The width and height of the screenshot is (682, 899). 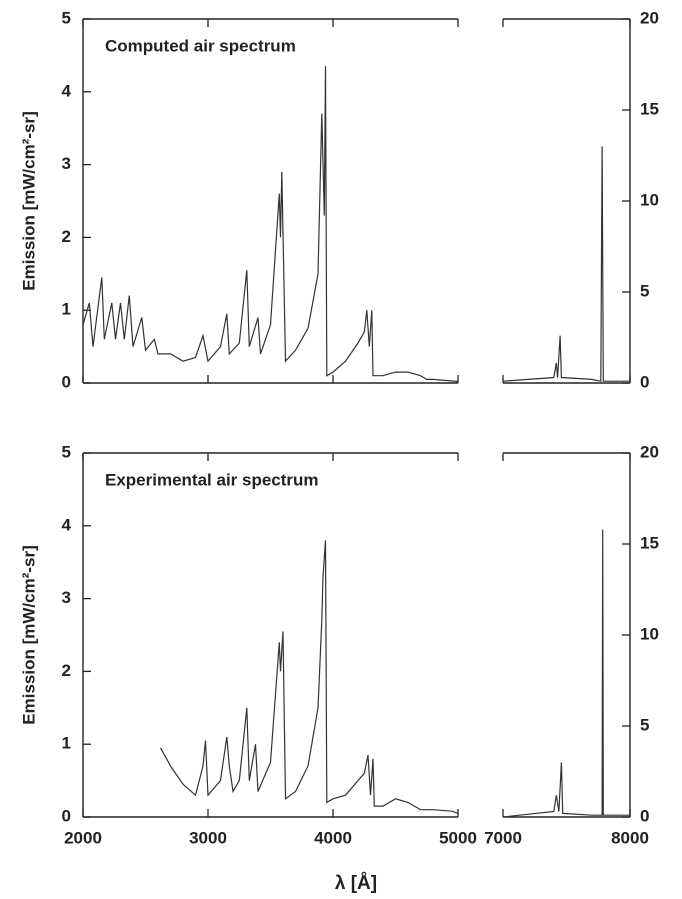 What do you see at coordinates (200, 45) in the screenshot?
I see `panel-title: Computed air spectrum` at bounding box center [200, 45].